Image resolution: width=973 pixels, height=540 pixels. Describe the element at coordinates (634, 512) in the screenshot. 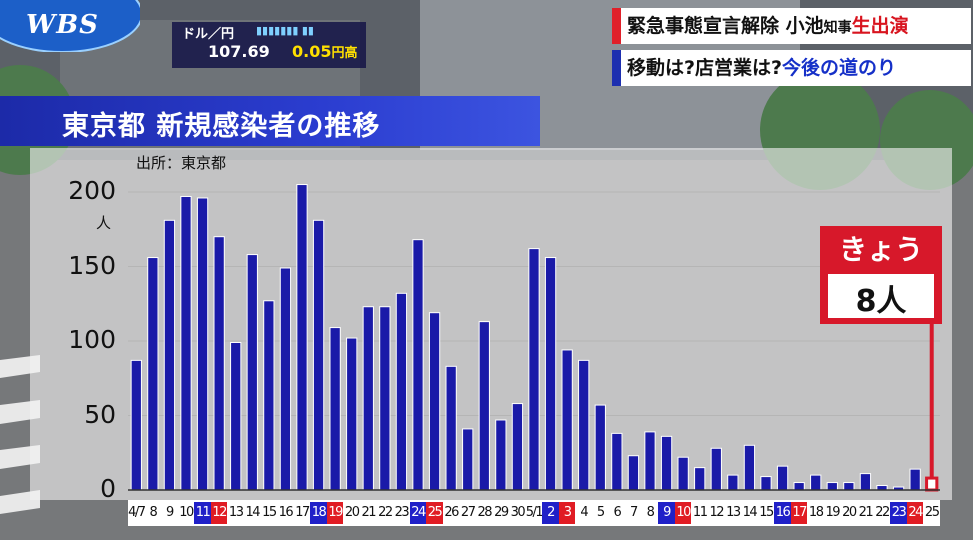

I see `x-tick-label: 7` at that location.